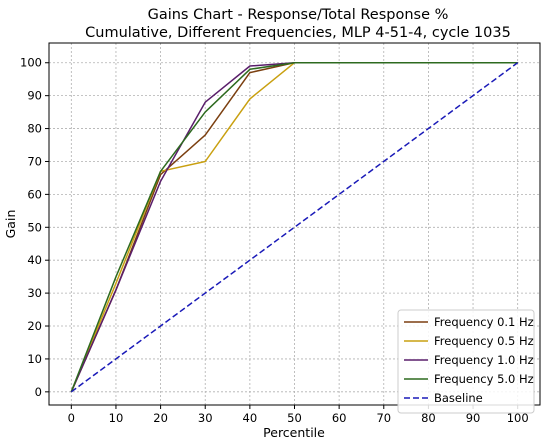 The height and width of the screenshot is (443, 550). What do you see at coordinates (10, 224) in the screenshot?
I see `y-axis-label: Gain` at bounding box center [10, 224].